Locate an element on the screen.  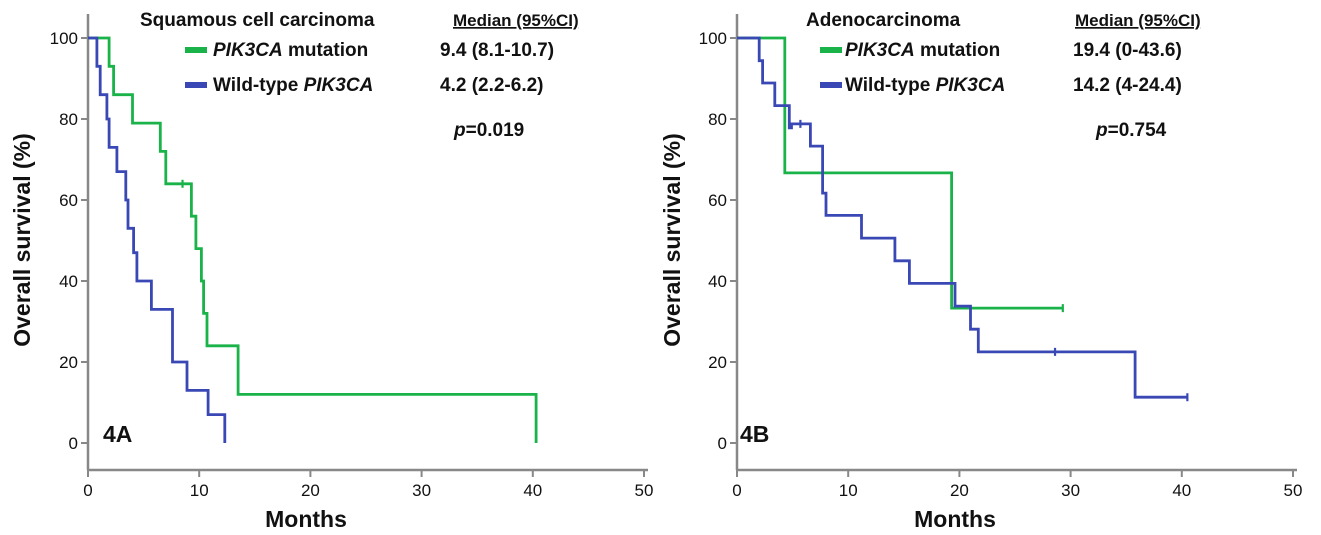
wildtype-survival-curve is located at coordinates (157, 239).